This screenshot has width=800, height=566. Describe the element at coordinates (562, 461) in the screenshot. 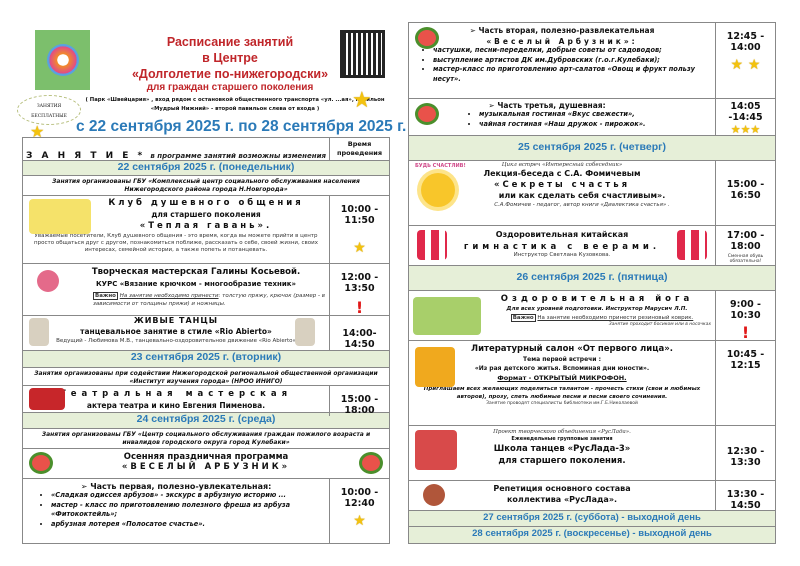

I see `event-subtitle: для старшего поколения.` at that location.